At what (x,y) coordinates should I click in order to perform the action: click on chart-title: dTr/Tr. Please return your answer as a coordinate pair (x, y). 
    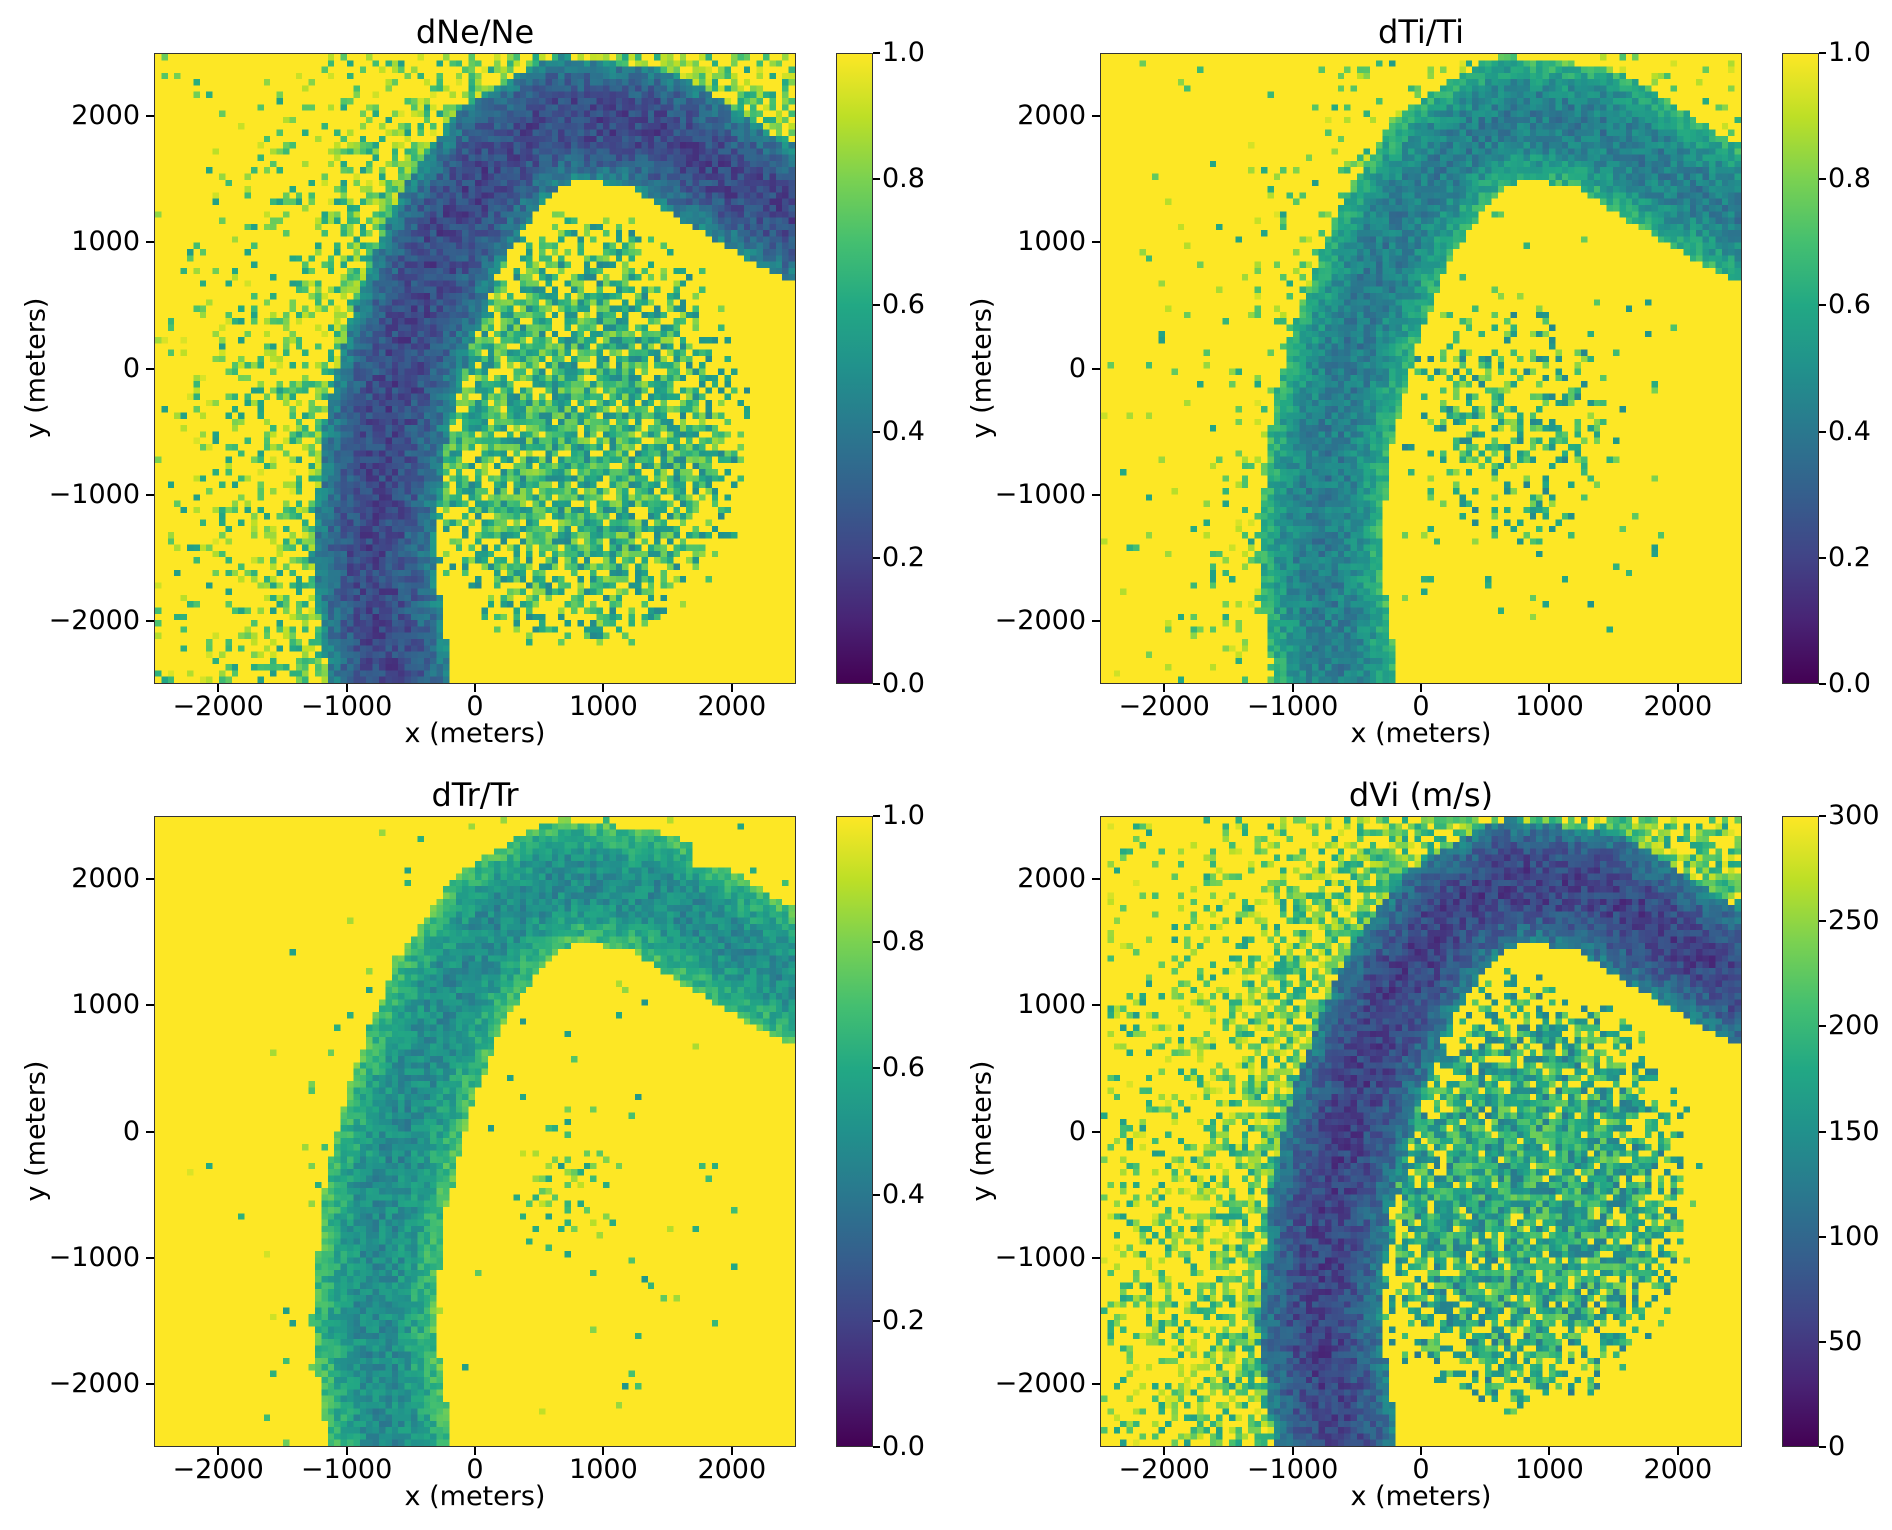
    Looking at the image, I should click on (475, 795).